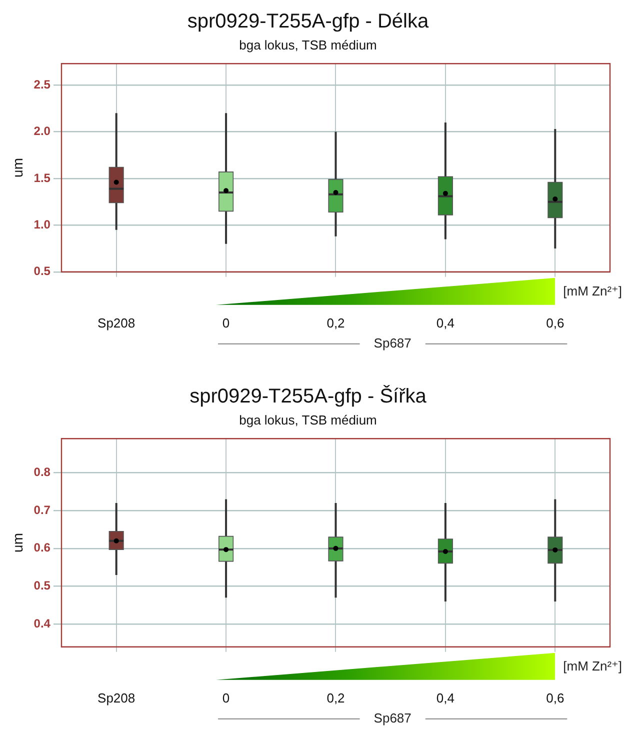 The image size is (637, 751). I want to click on y-tick-label: 1.5, so click(42, 177).